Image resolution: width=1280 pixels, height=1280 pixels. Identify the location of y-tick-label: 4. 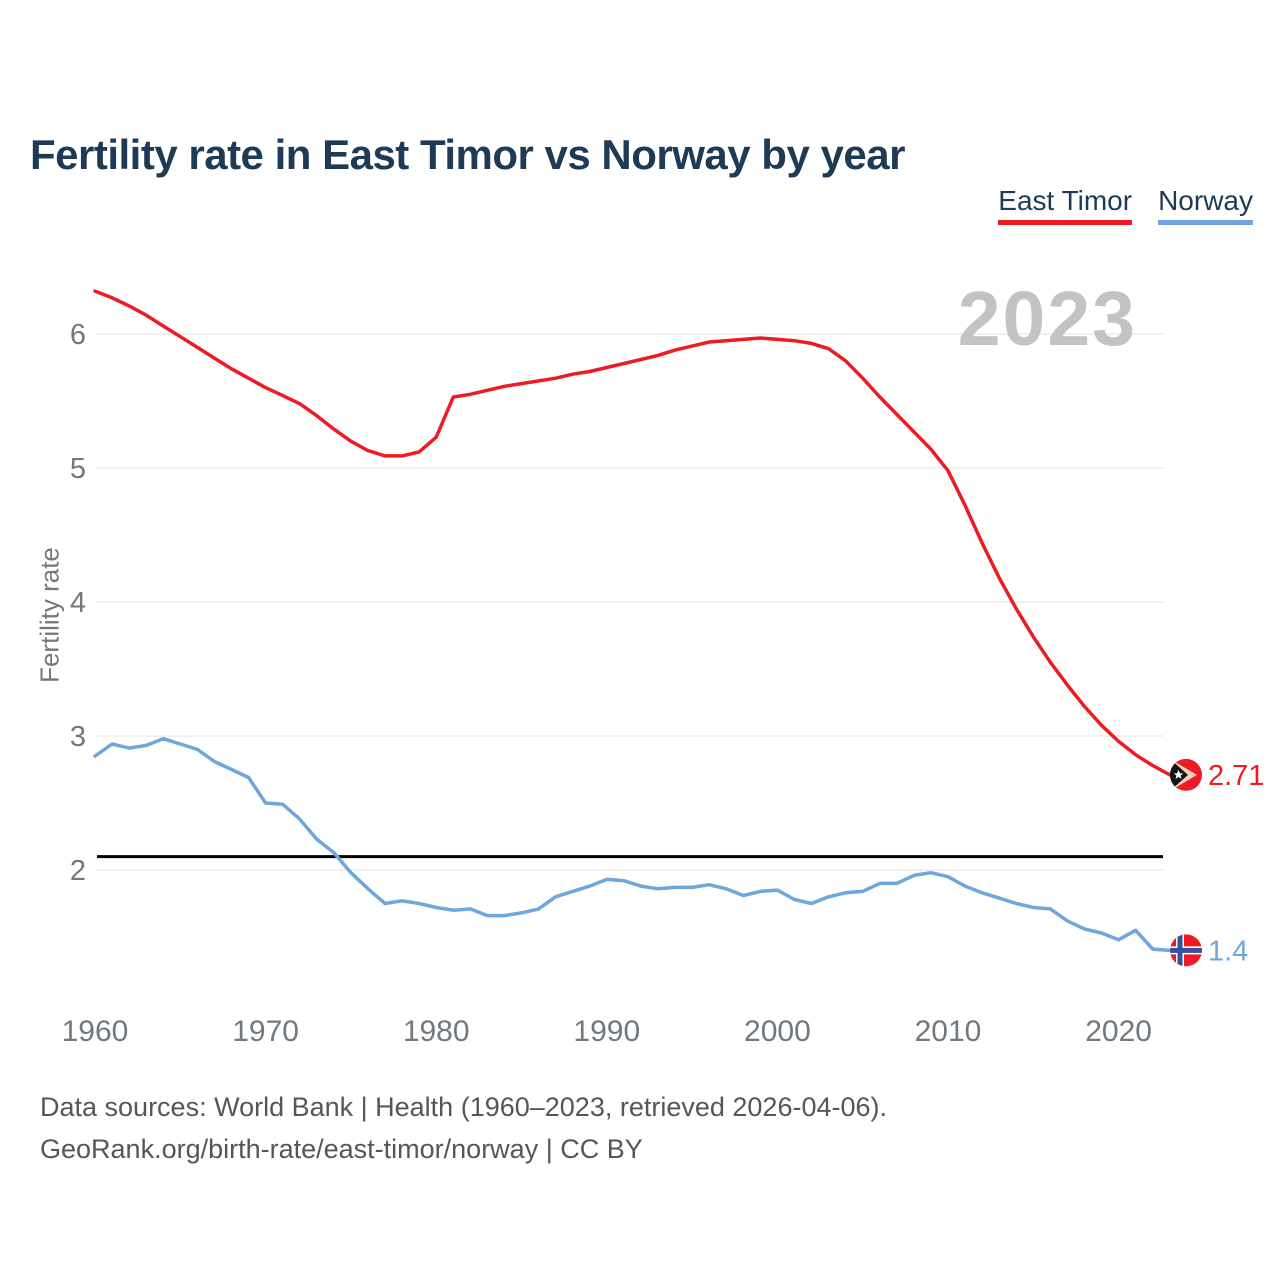
(78, 603).